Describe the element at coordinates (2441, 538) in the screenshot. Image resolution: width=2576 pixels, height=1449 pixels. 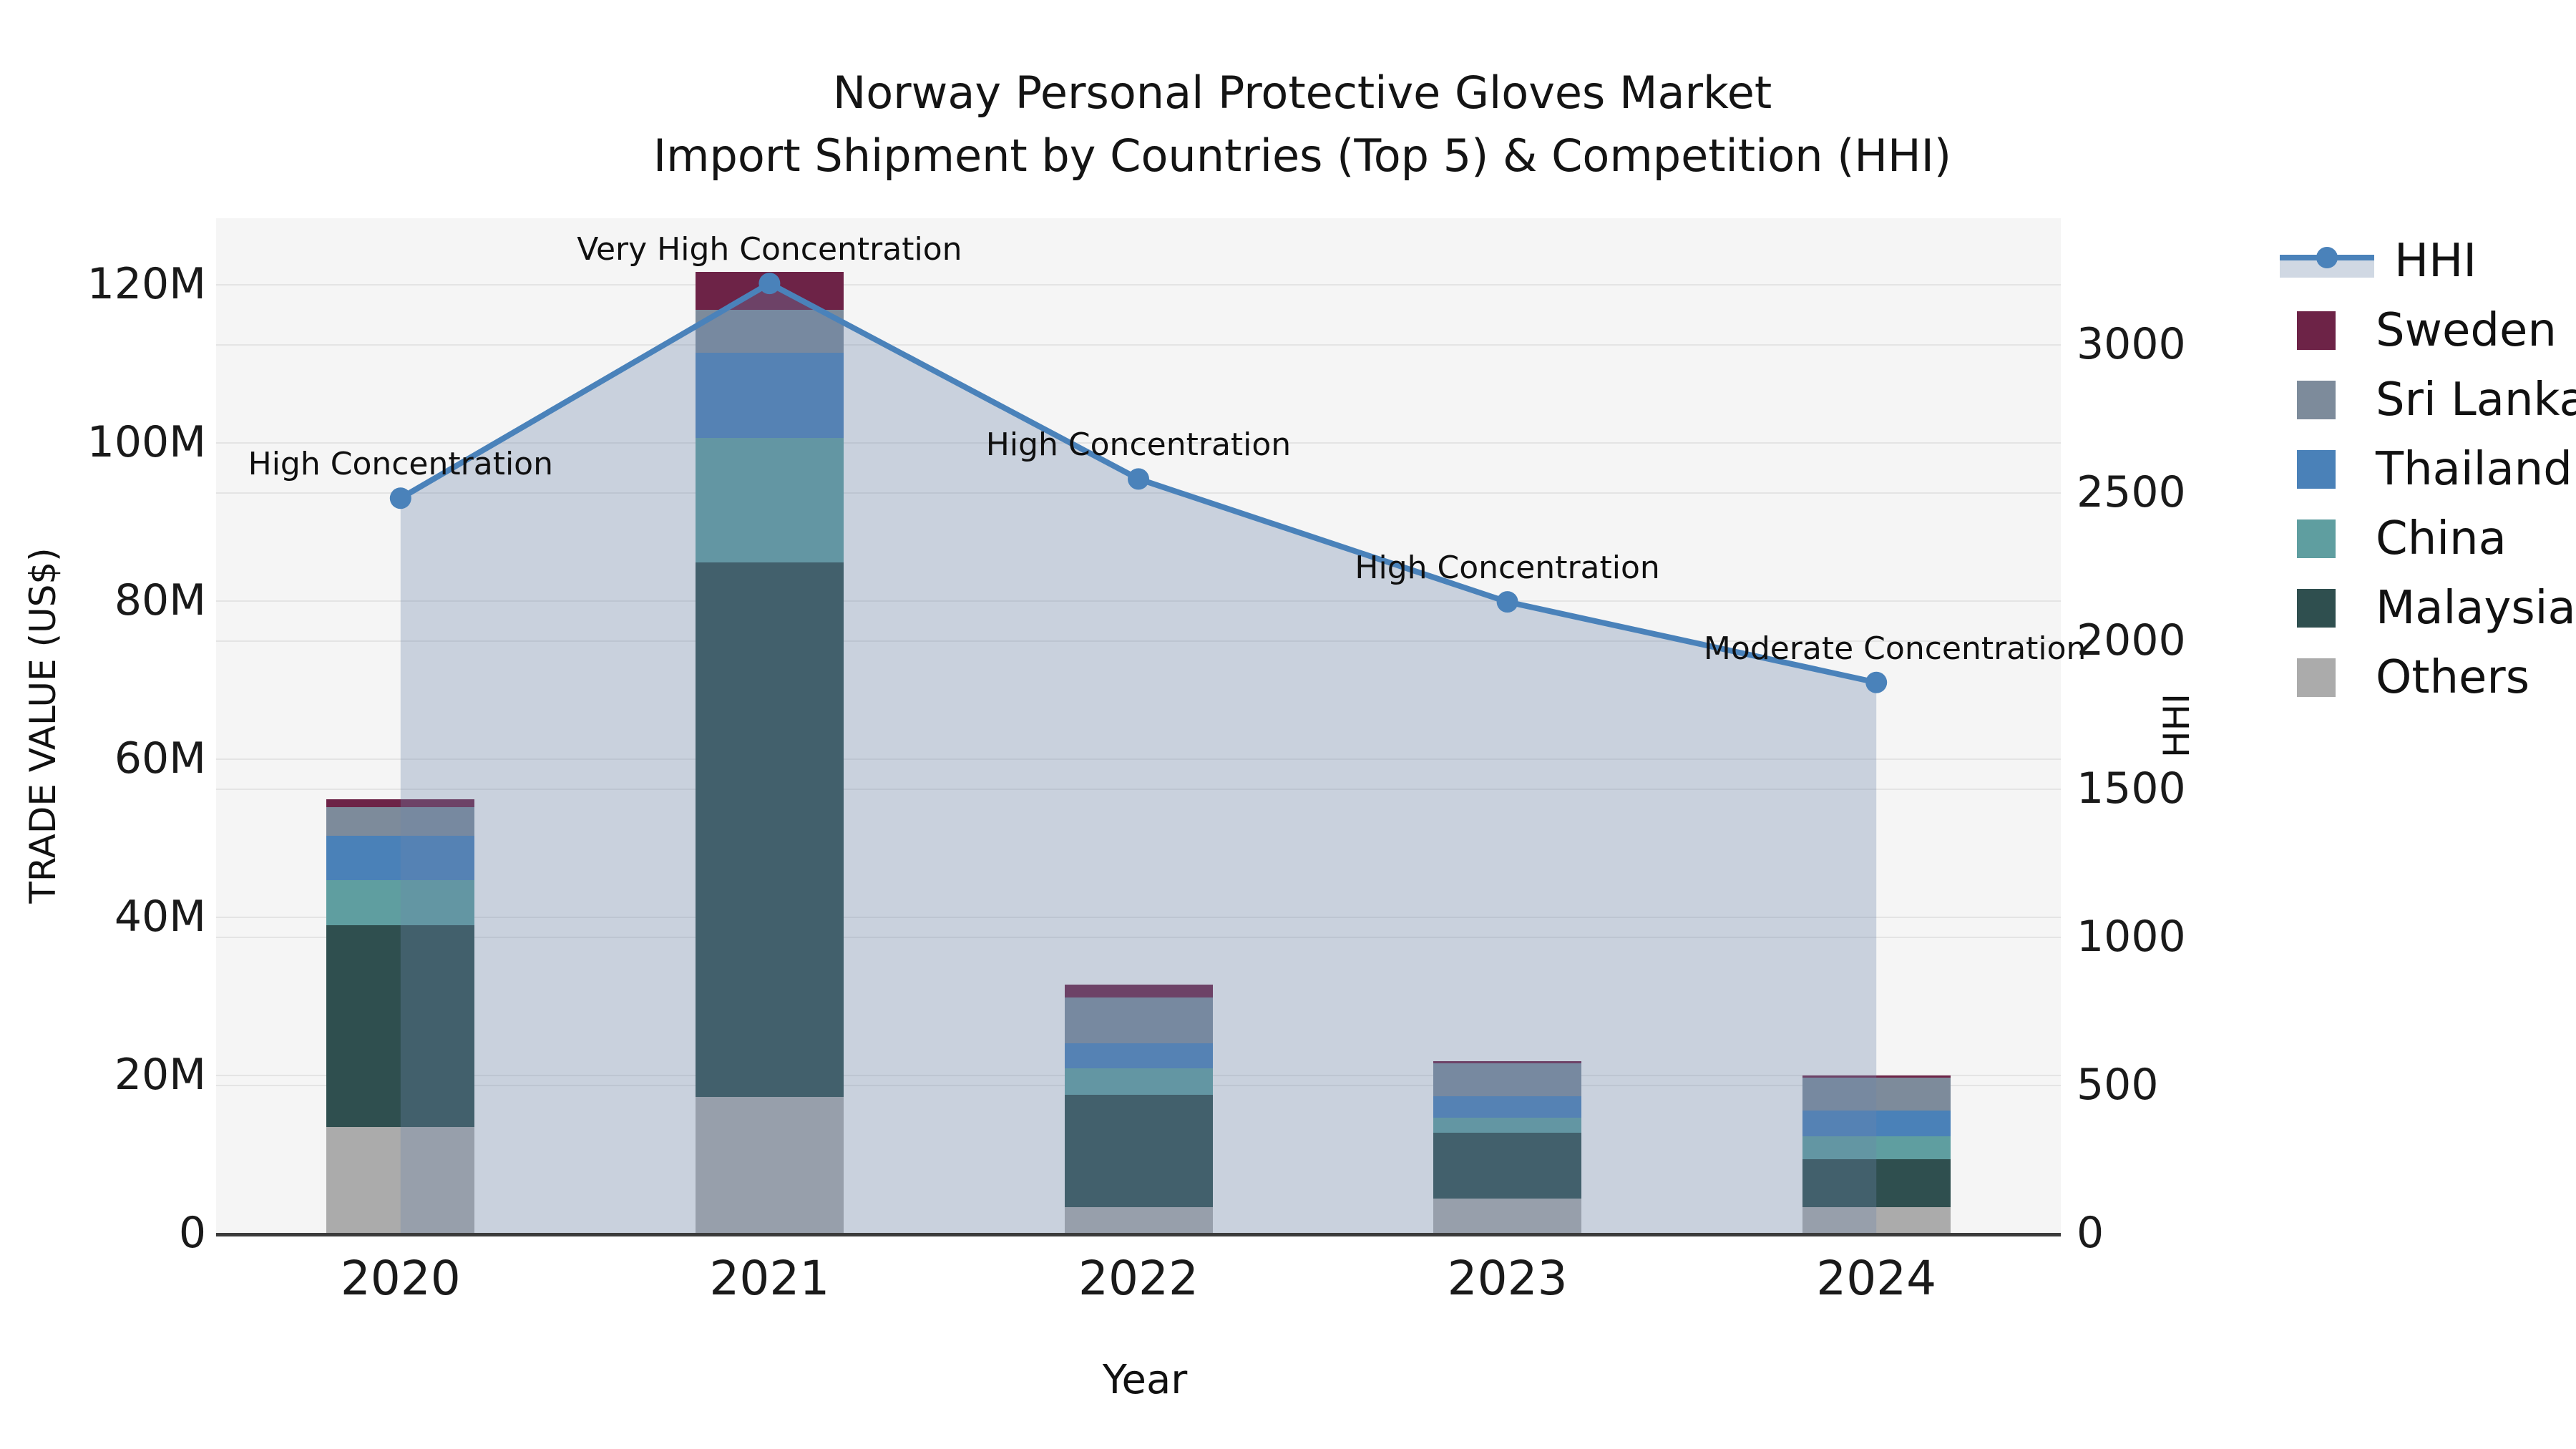
I see `legend-label: China` at that location.